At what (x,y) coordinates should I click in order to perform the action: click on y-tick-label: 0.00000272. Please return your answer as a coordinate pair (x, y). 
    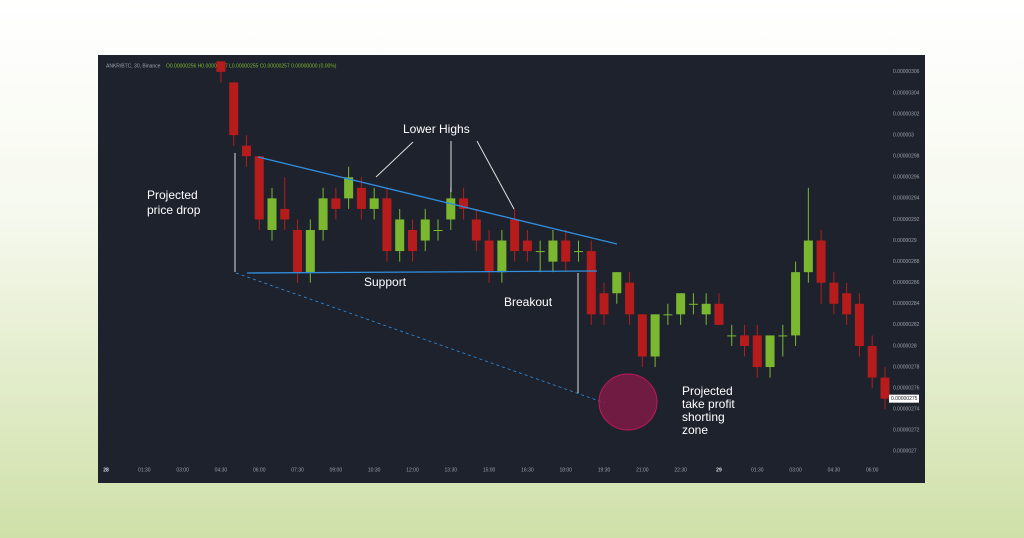
    Looking at the image, I should click on (906, 431).